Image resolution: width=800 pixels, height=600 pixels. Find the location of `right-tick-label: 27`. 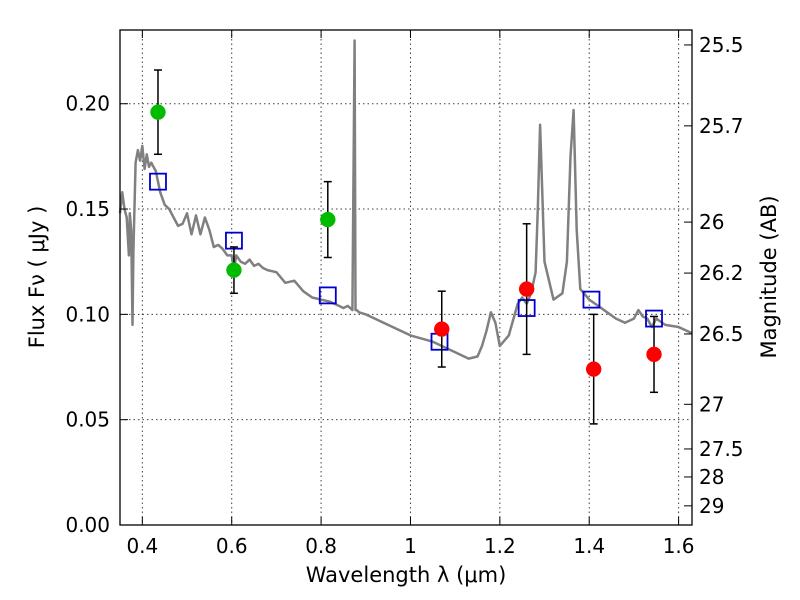

right-tick-label: 27 is located at coordinates (711, 404).